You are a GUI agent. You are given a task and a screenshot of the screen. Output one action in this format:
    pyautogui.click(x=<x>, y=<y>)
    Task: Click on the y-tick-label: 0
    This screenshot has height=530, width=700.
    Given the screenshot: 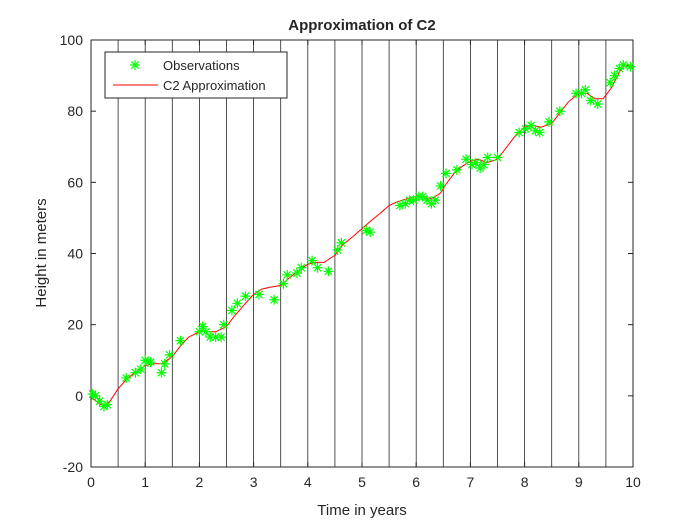 What is the action you would take?
    pyautogui.click(x=79, y=396)
    